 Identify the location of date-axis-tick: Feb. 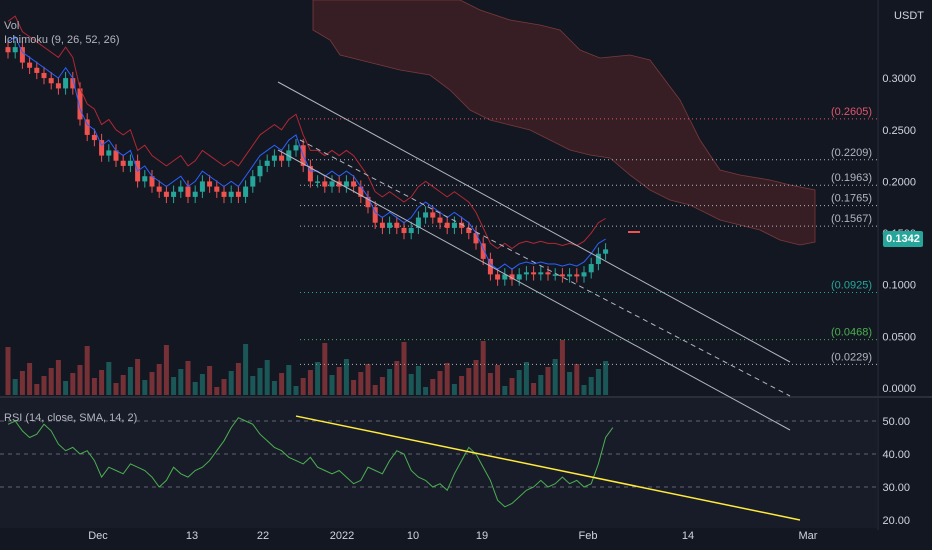
(588, 536).